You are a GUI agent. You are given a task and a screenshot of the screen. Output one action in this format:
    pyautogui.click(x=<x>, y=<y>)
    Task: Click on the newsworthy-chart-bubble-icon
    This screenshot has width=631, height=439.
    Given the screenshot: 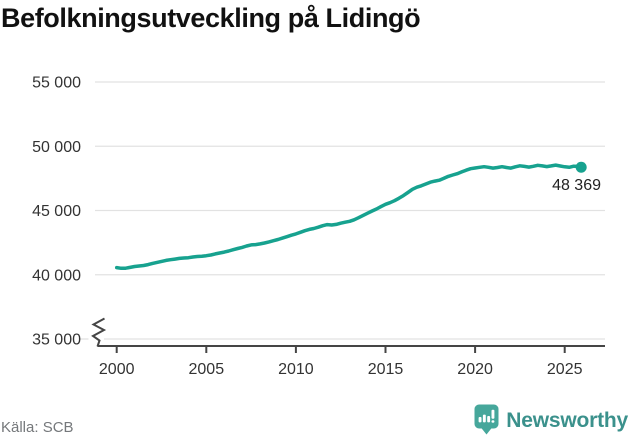 What is the action you would take?
    pyautogui.click(x=486, y=419)
    